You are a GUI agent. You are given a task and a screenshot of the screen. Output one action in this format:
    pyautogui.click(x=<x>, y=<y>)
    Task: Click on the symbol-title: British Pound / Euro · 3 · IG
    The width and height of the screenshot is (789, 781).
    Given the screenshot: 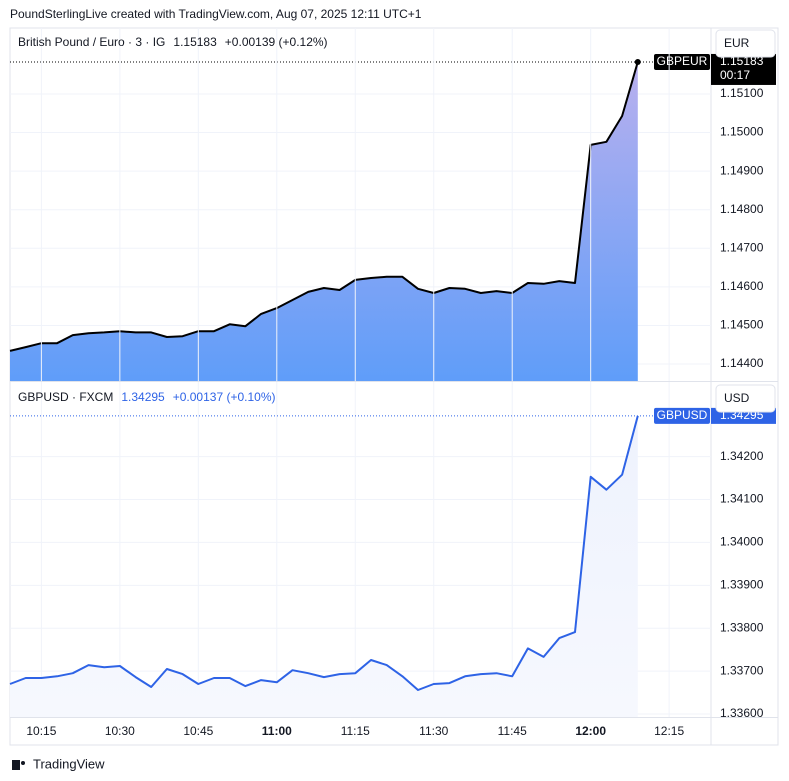 What is the action you would take?
    pyautogui.click(x=91, y=42)
    